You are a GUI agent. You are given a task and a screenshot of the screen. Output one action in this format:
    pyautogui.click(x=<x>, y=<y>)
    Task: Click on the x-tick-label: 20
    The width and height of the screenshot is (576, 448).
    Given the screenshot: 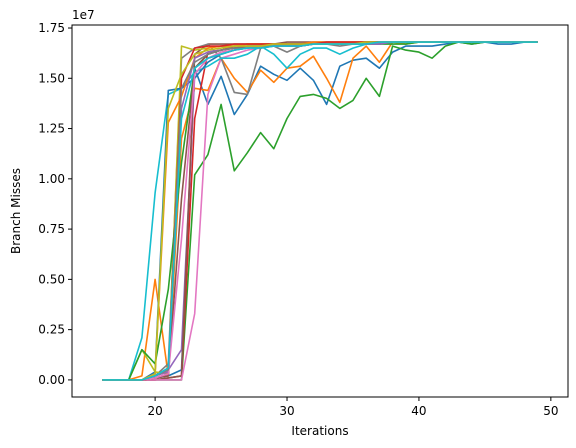 What is the action you would take?
    pyautogui.click(x=154, y=411)
    